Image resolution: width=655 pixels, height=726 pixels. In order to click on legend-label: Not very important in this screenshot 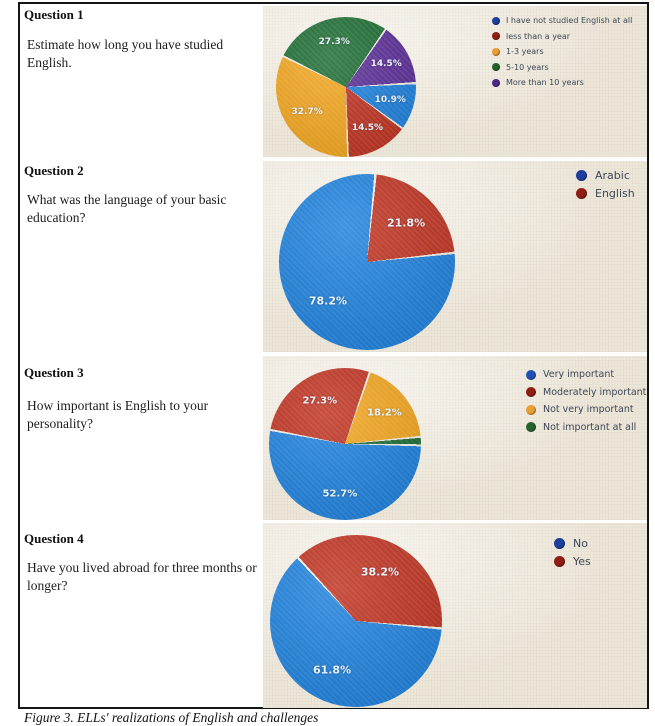, I will do `click(588, 410)`.